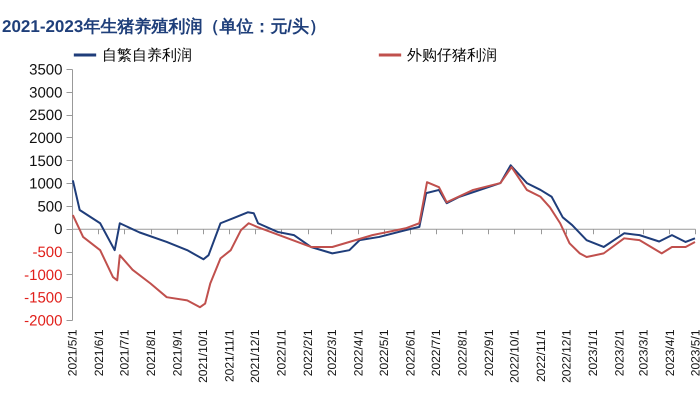 The height and width of the screenshot is (399, 700). What do you see at coordinates (410, 352) in the screenshot?
I see `x-tick-label: 2022/6/1` at bounding box center [410, 352].